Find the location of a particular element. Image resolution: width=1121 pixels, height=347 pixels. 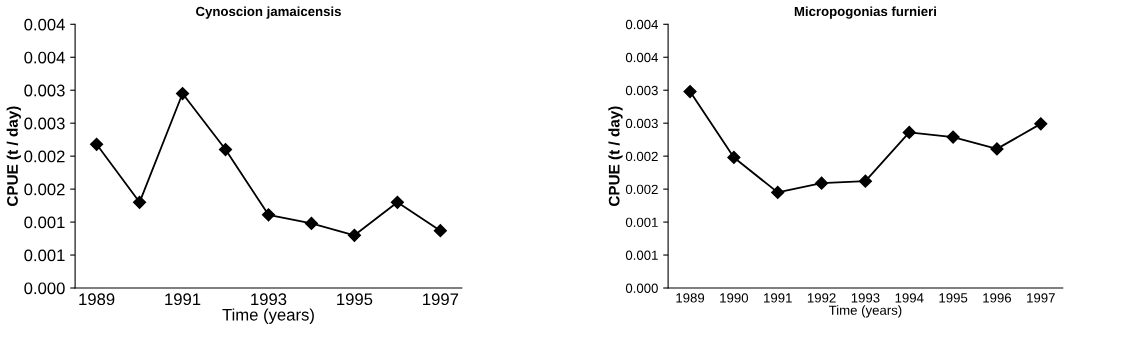

x-tick-label: 1994 is located at coordinates (909, 298).